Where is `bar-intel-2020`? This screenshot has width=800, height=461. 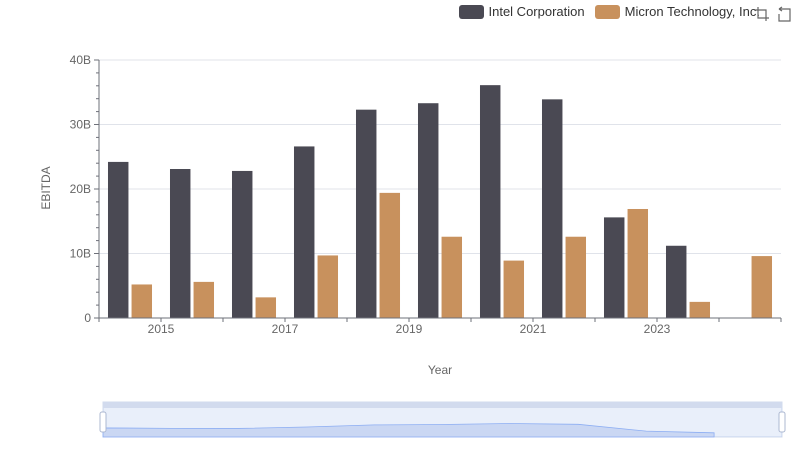
bar-intel-2020 is located at coordinates (490, 201).